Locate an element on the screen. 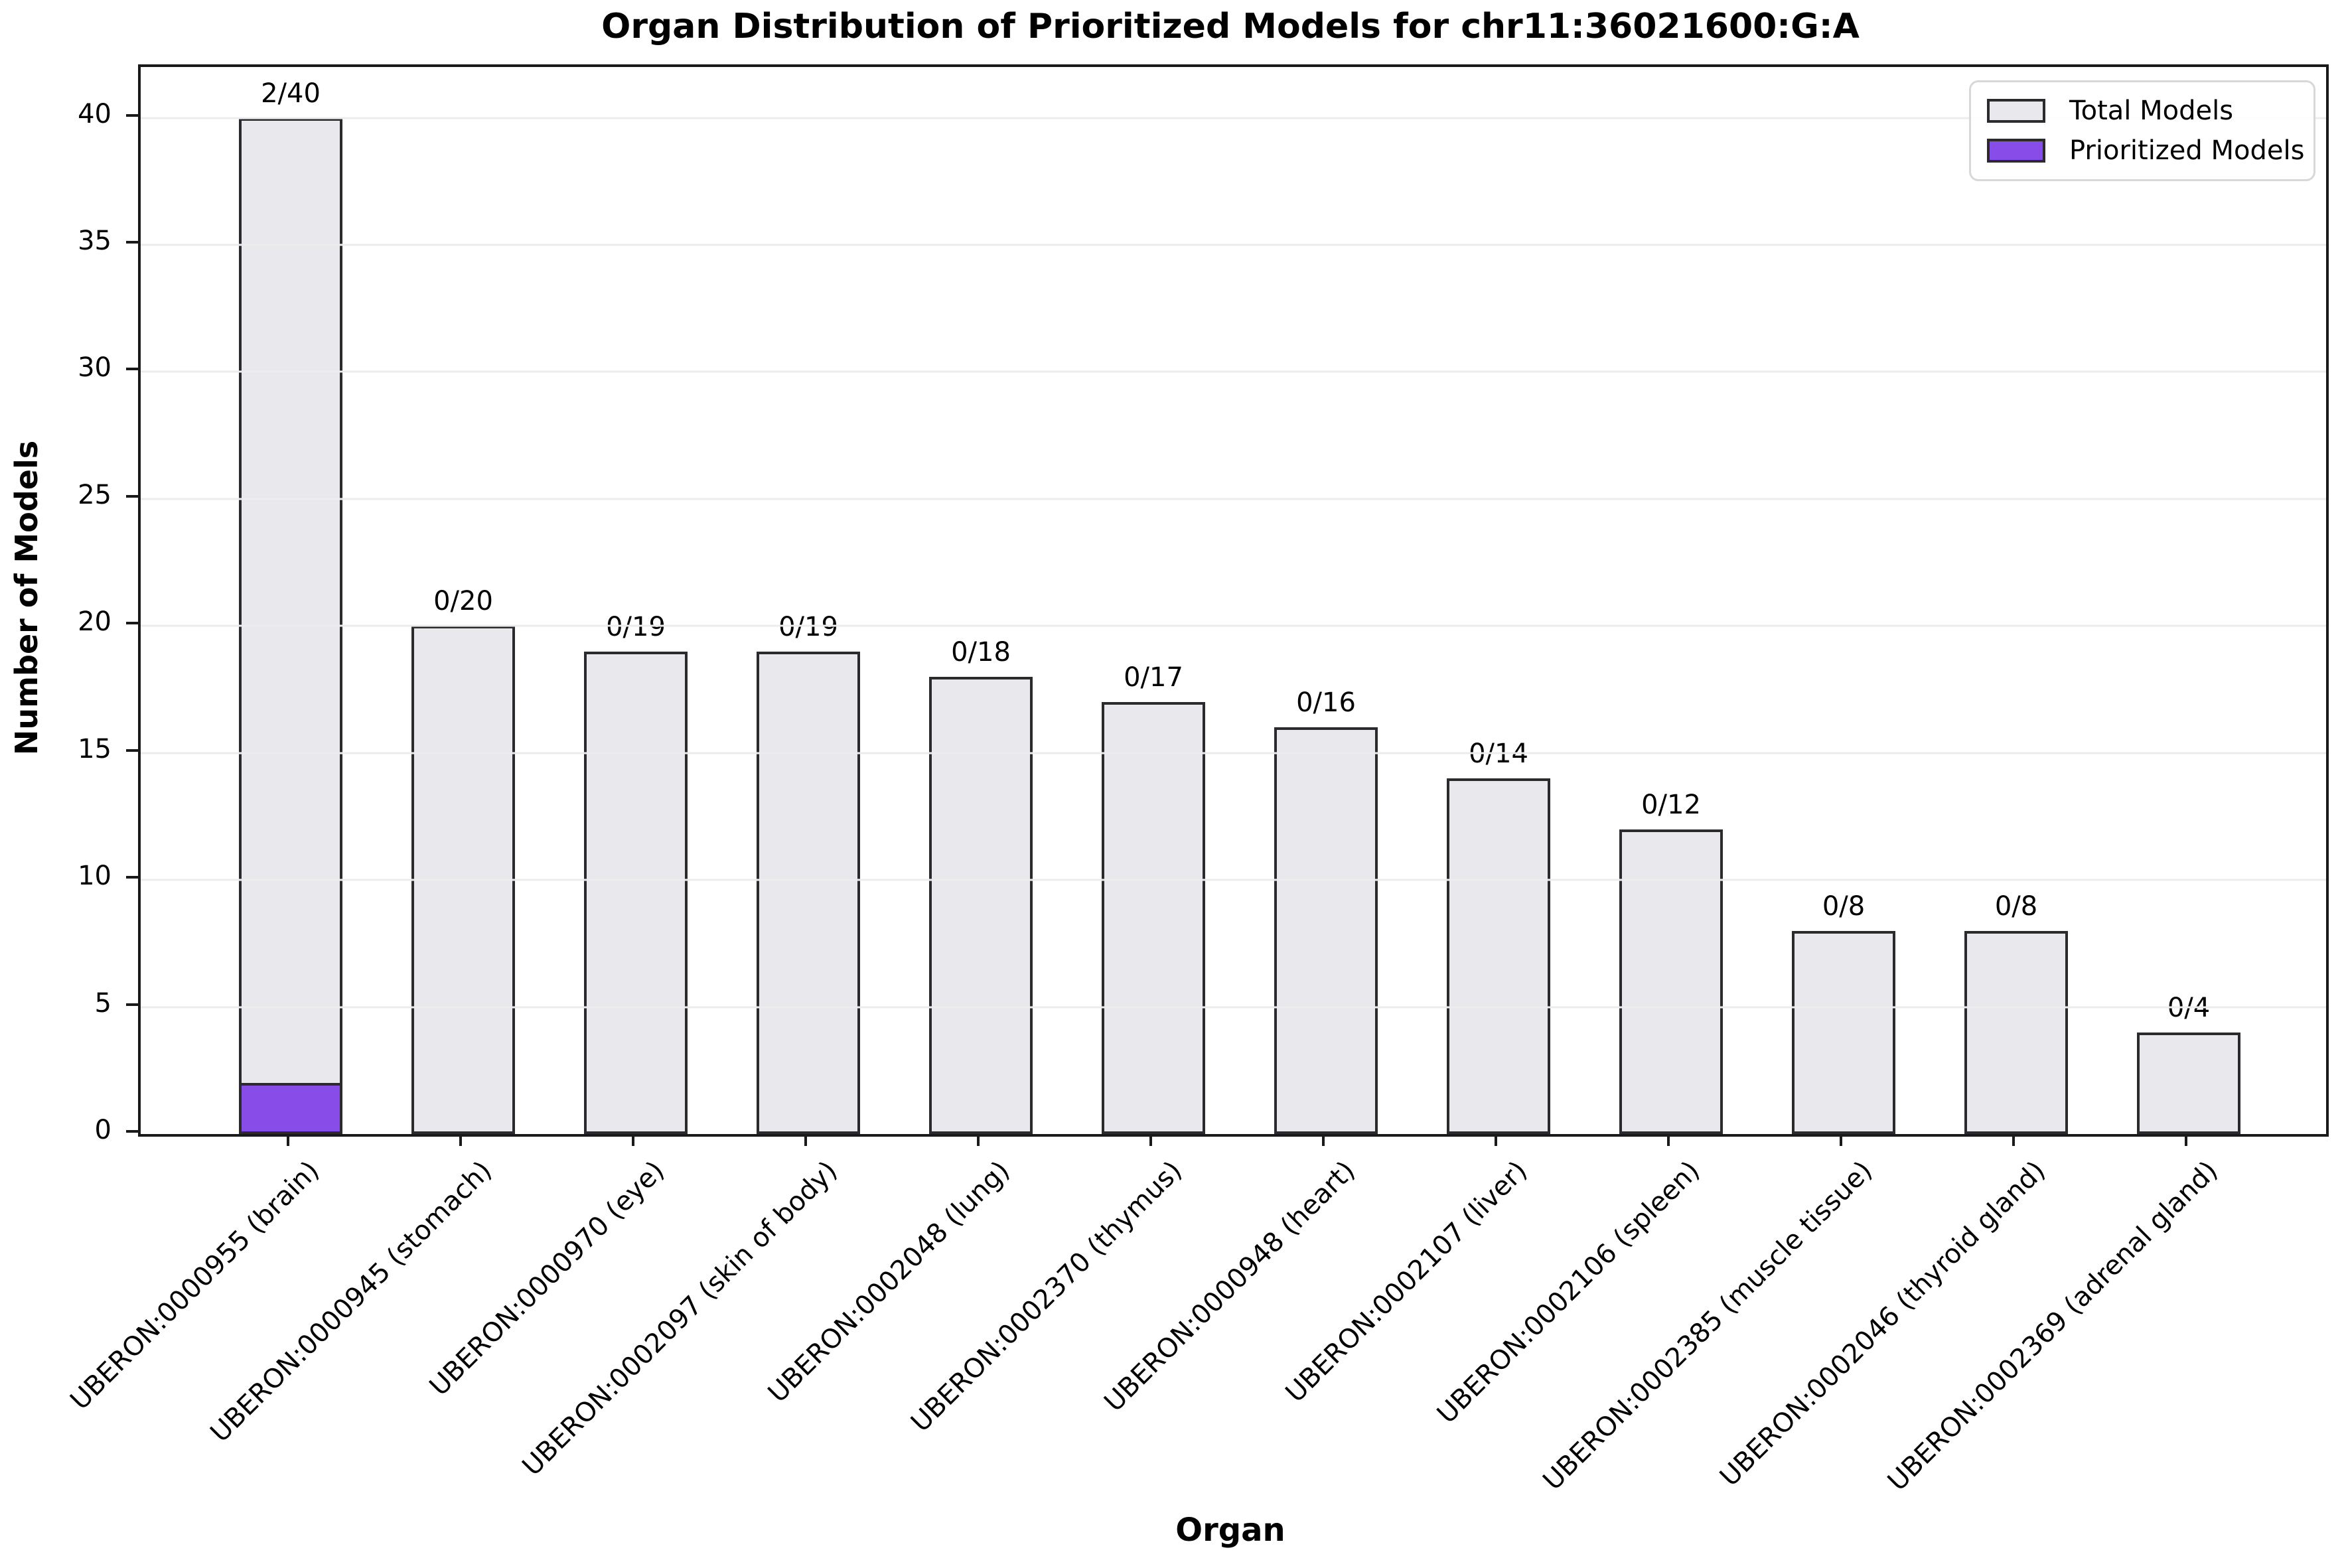 The image size is (2346, 1568). y-tick-label: 20 is located at coordinates (94, 622).